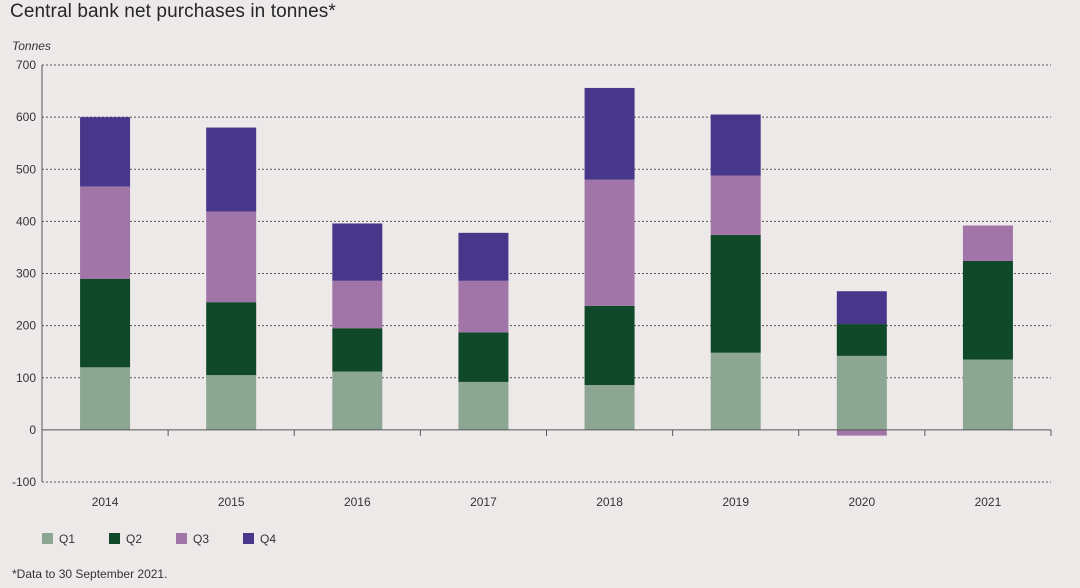 The height and width of the screenshot is (588, 1080). What do you see at coordinates (357, 502) in the screenshot?
I see `x-tick-label-2016: 2016` at bounding box center [357, 502].